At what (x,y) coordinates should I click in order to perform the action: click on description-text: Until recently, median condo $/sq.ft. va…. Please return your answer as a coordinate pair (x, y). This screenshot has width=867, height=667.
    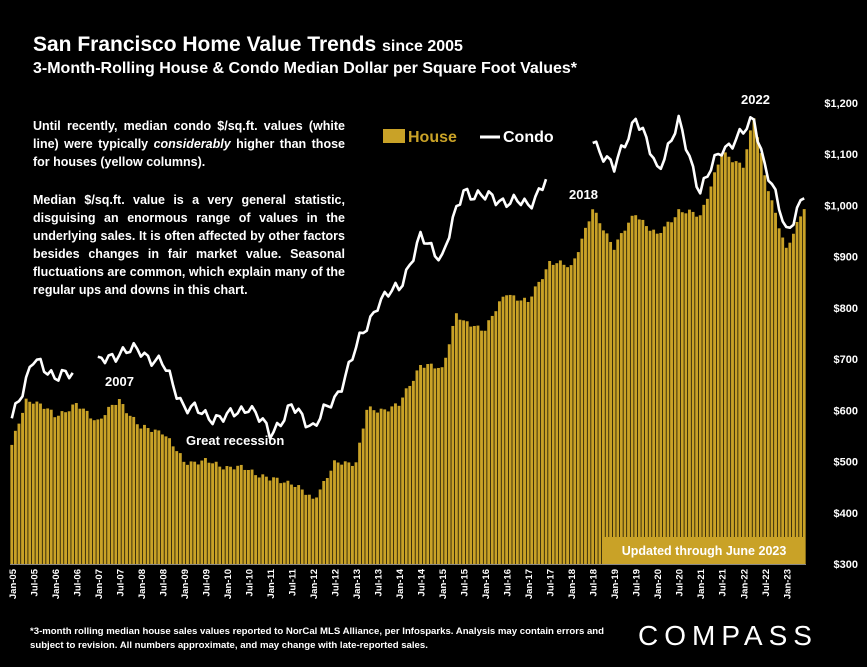
    Looking at the image, I should click on (189, 135).